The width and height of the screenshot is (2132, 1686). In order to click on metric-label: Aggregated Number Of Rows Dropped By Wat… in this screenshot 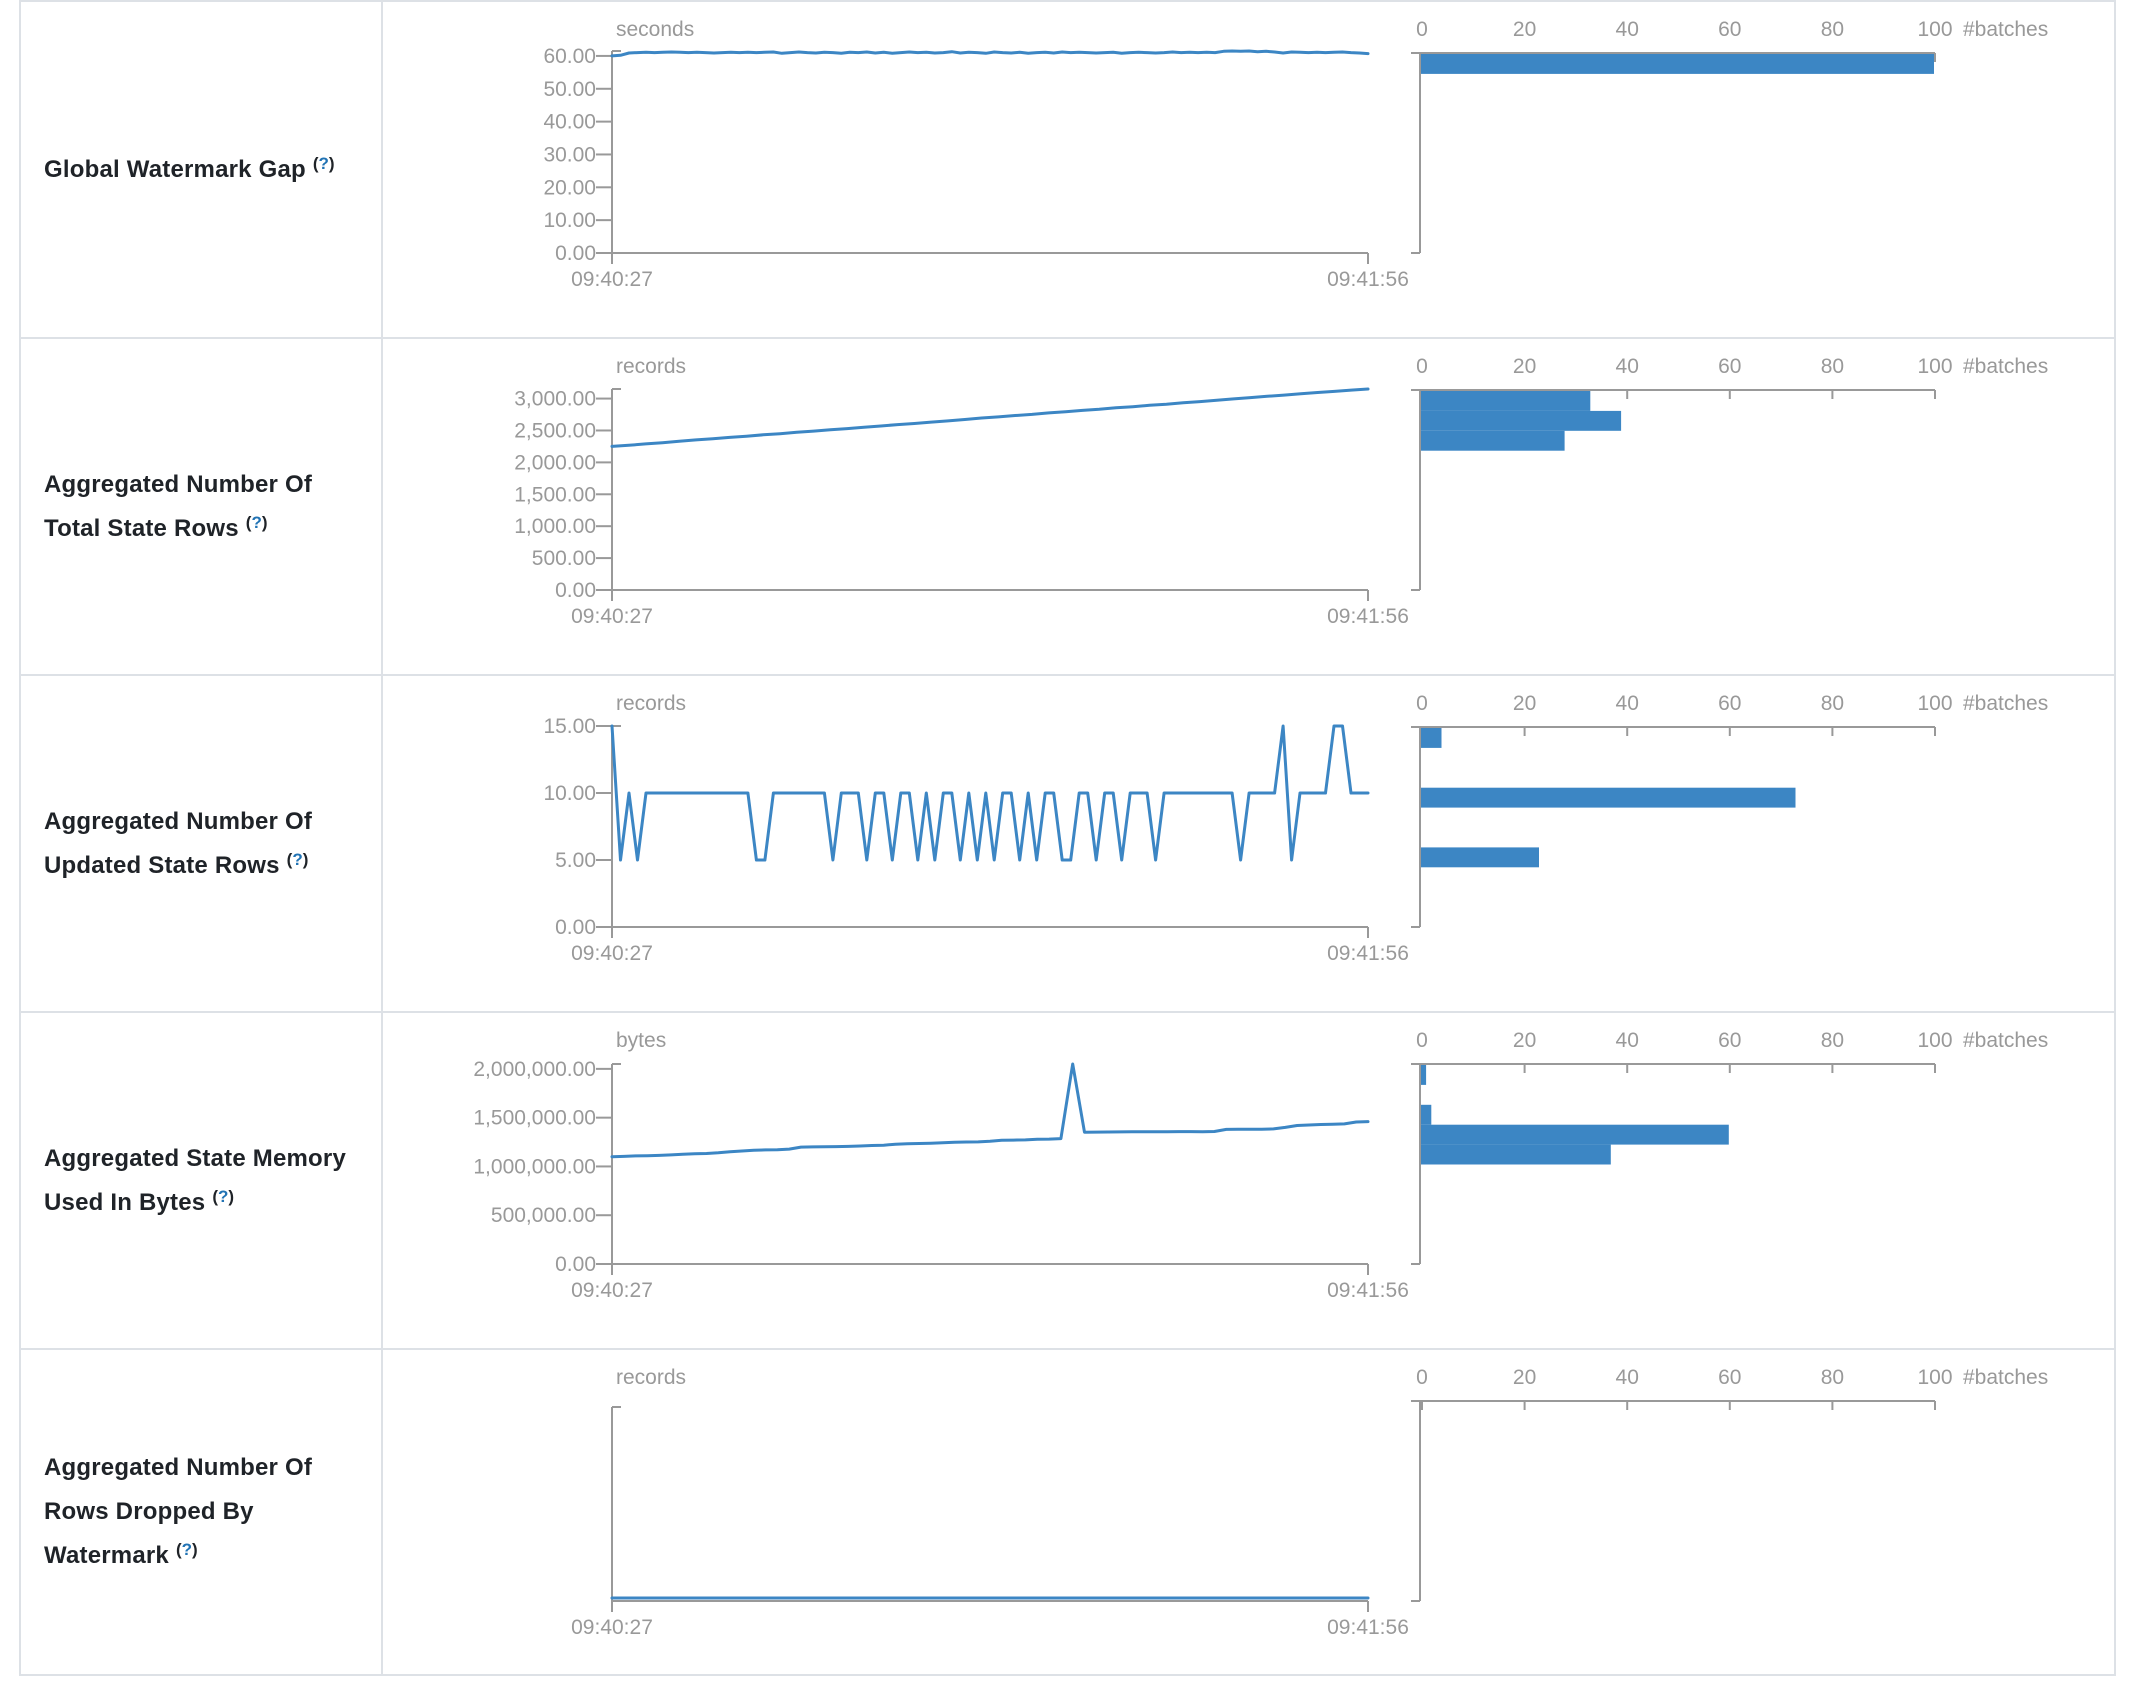, I will do `click(178, 1511)`.